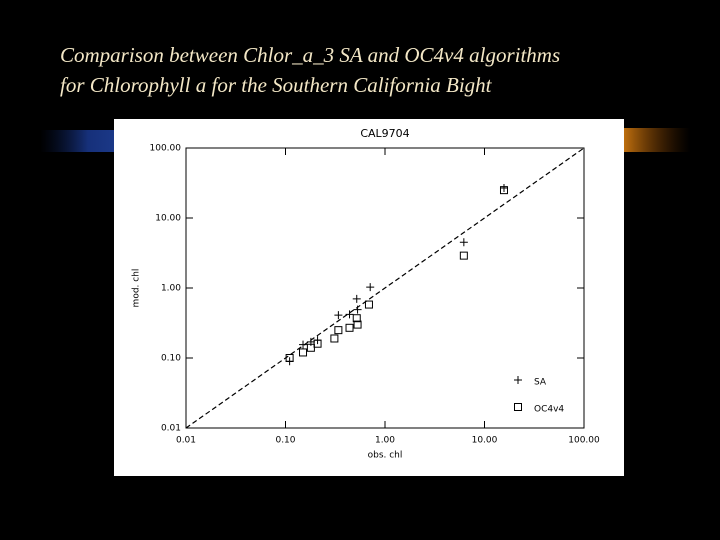 The image size is (720, 540). I want to click on x-tick-label: 0.10, so click(285, 441).